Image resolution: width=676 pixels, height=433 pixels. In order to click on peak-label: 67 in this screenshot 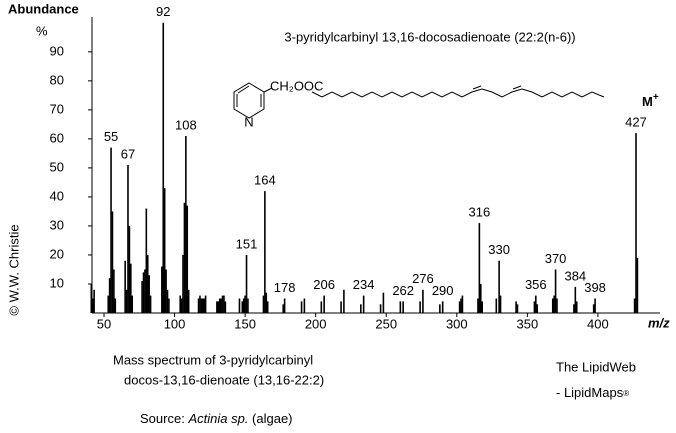, I will do `click(128, 153)`.